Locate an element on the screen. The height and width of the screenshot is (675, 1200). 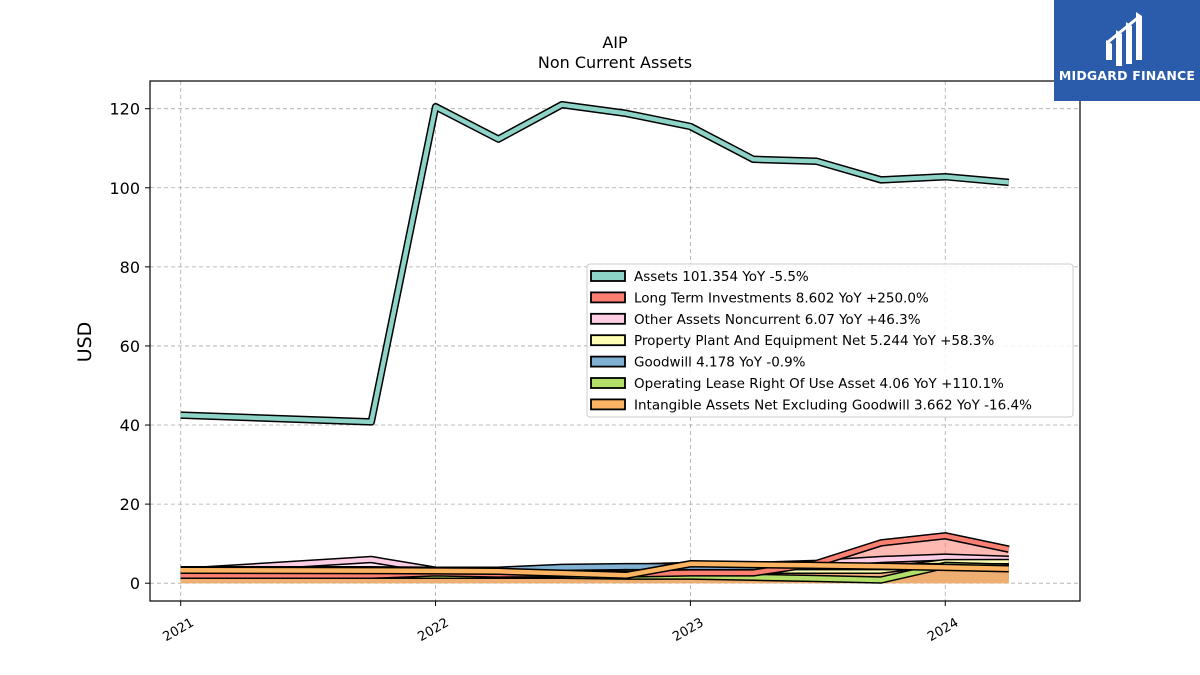
y-axis-ticks: 0 20 40 60 80 100 120 is located at coordinates (129, 346).